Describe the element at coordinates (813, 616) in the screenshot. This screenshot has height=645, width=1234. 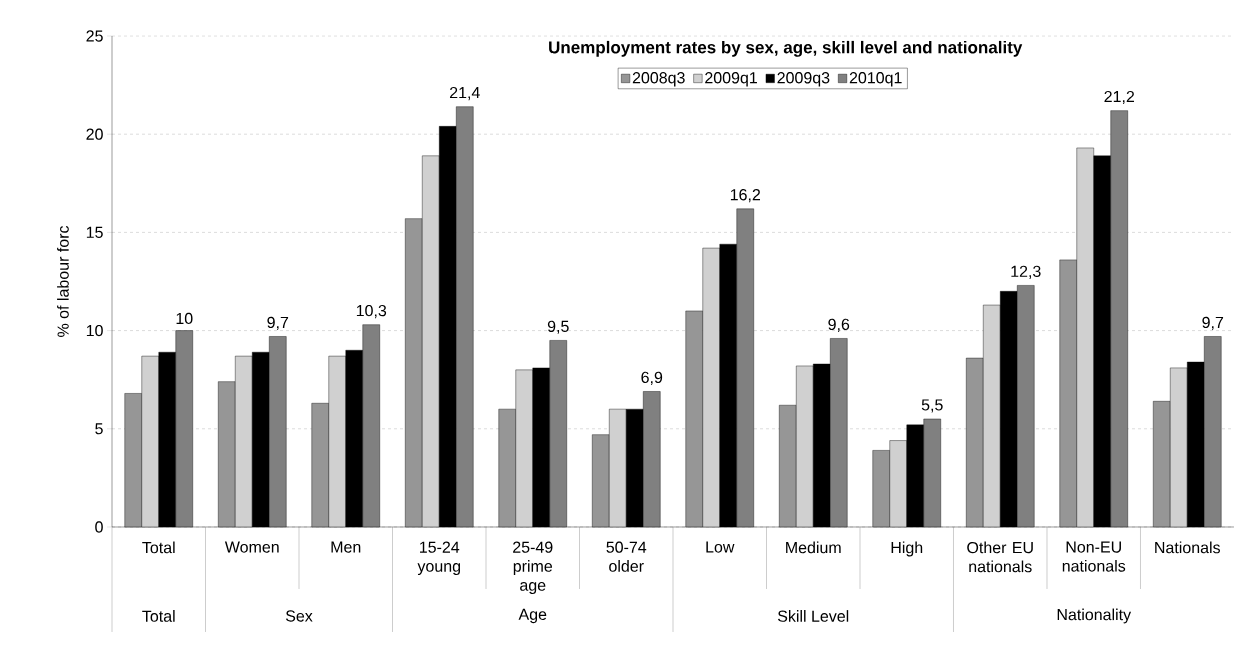
I see `text: Skill Level` at that location.